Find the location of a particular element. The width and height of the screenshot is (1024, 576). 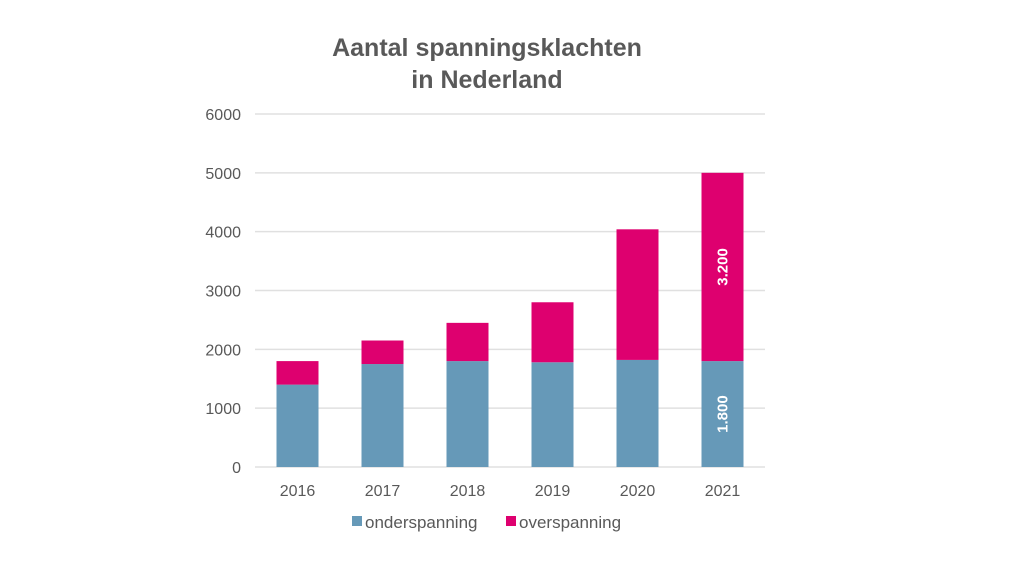

bar-overspanning-2021 is located at coordinates (722, 267).